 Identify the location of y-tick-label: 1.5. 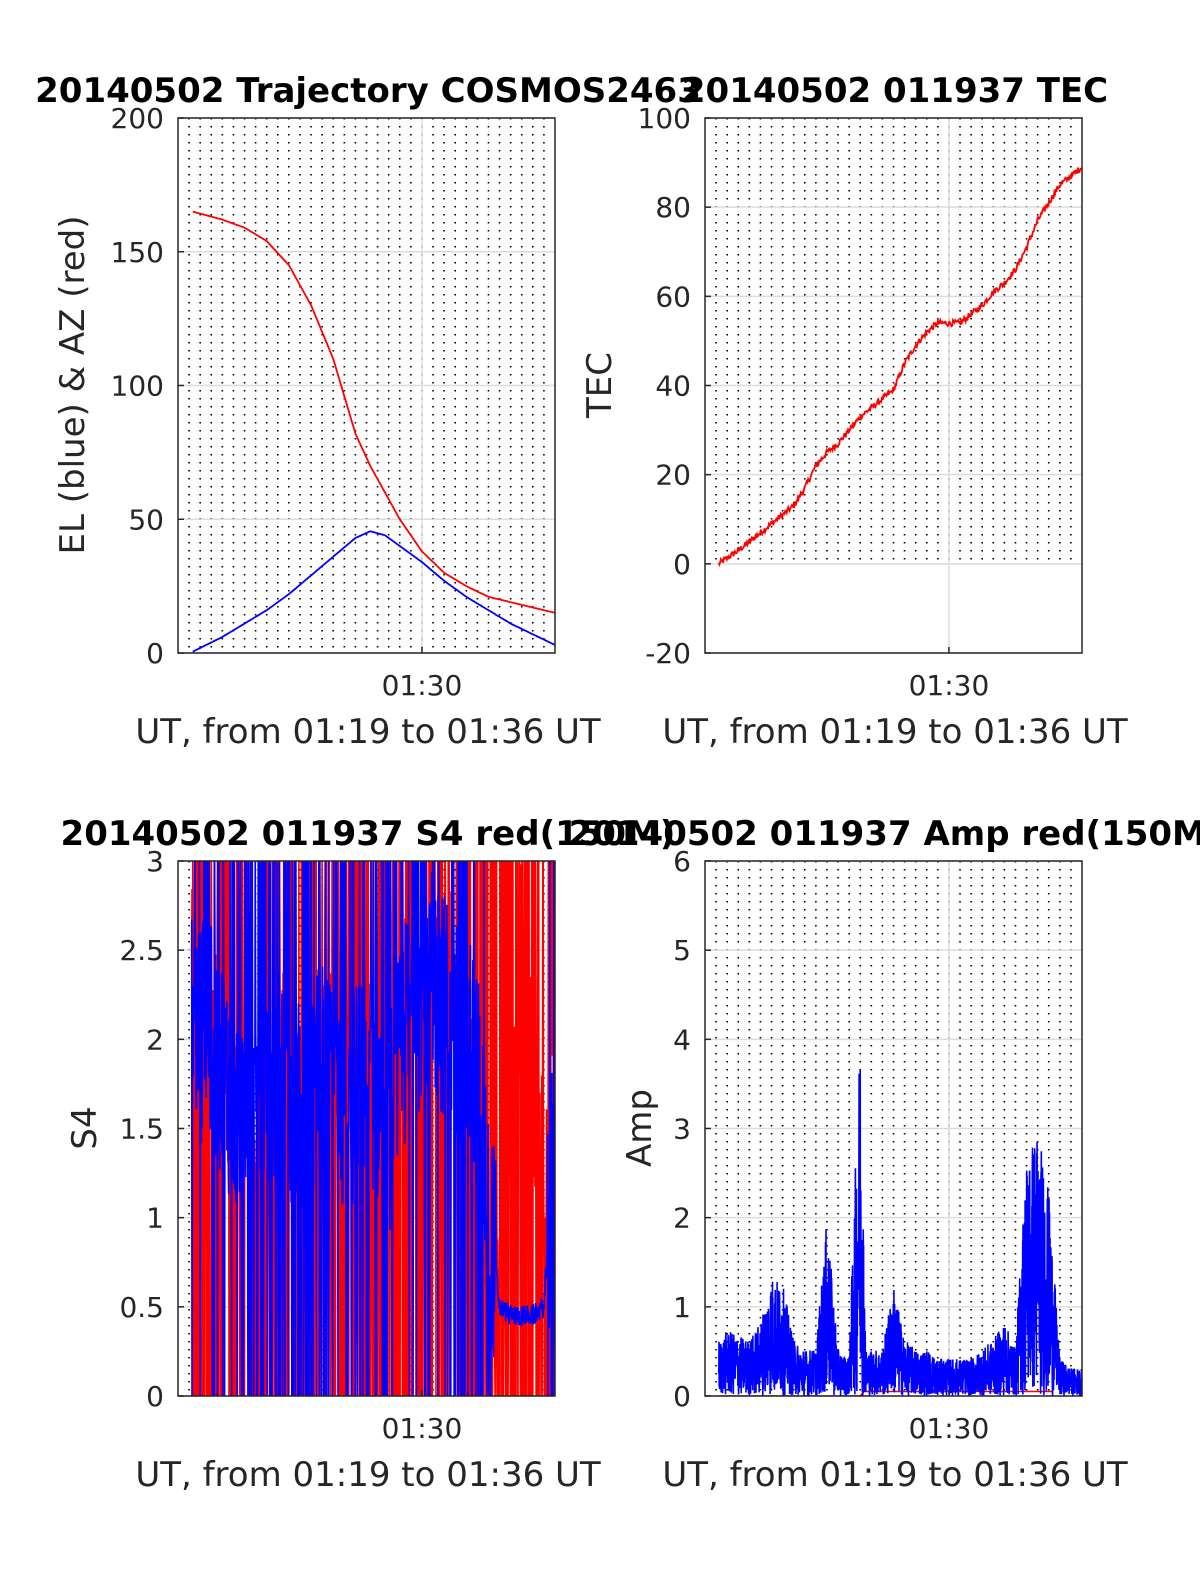
(141, 1129).